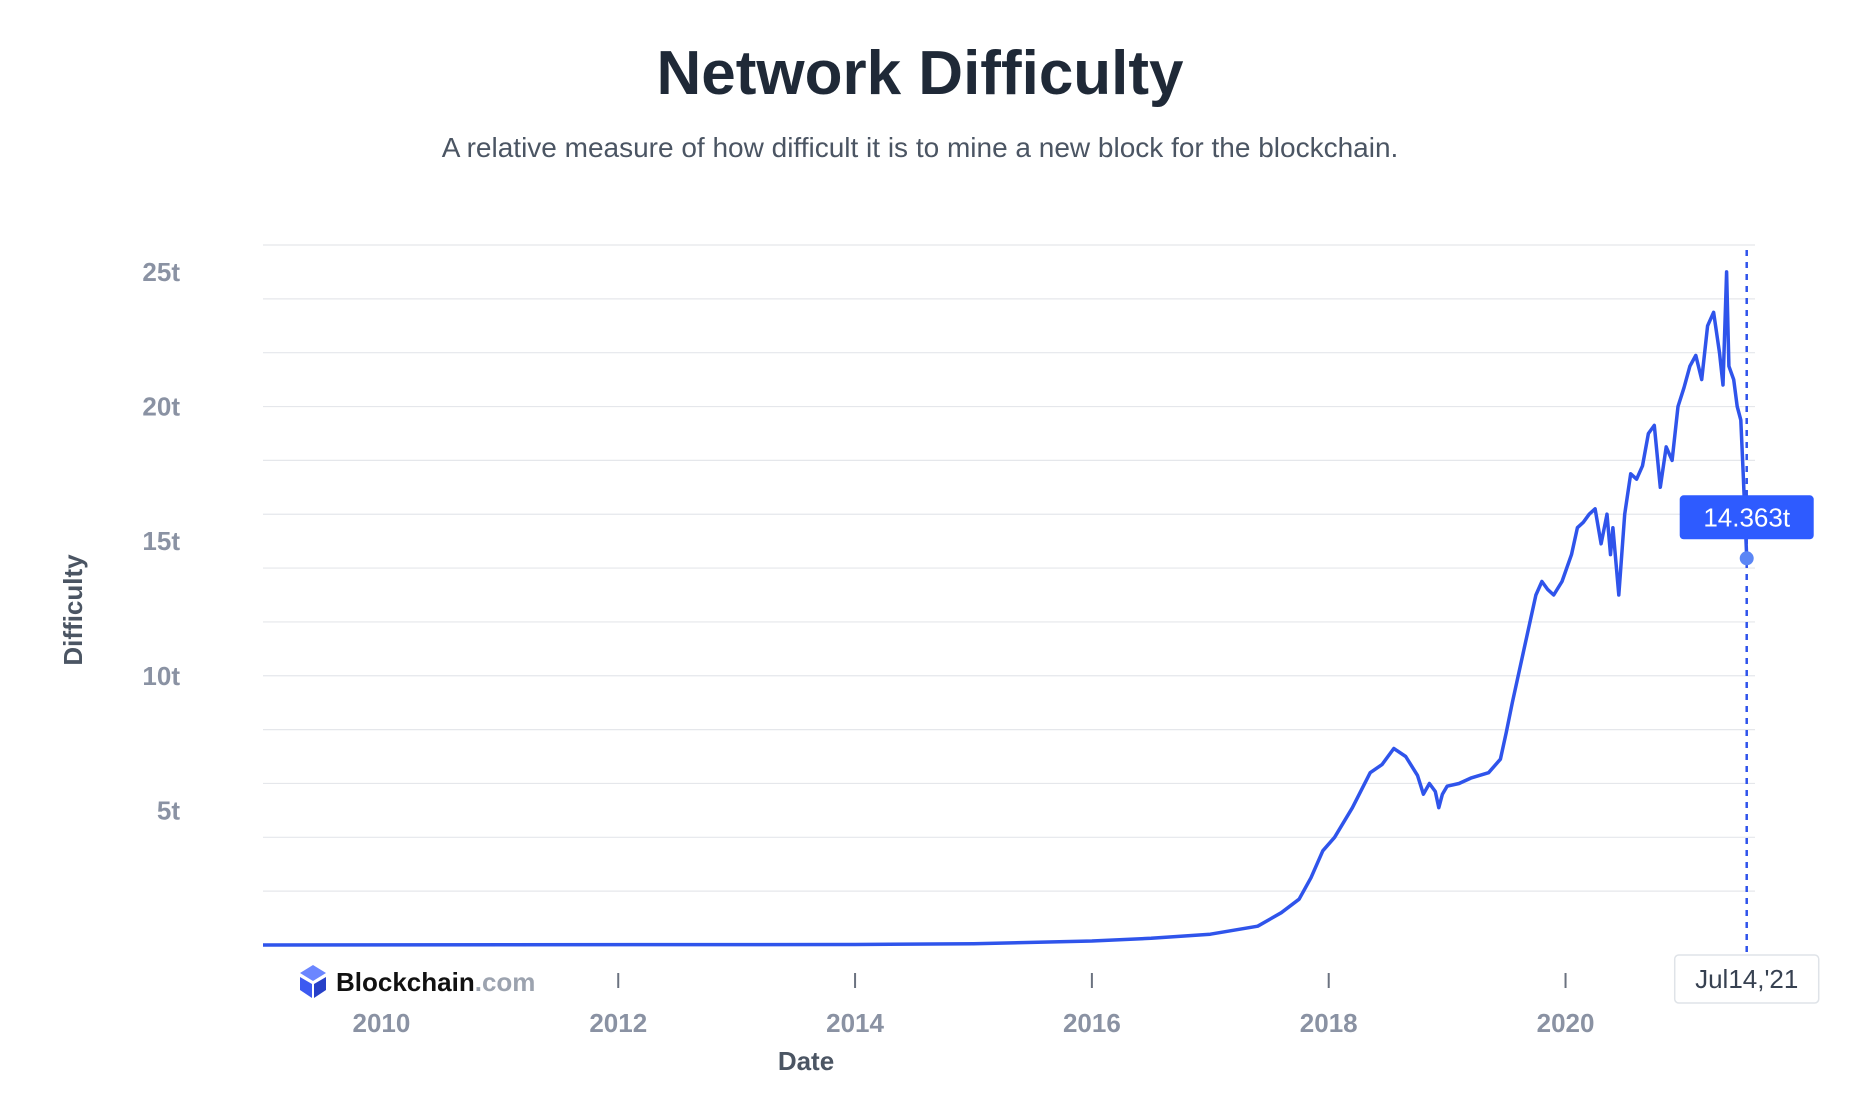 The image size is (1858, 1113). What do you see at coordinates (855, 1023) in the screenshot?
I see `x-tick-label: 2014` at bounding box center [855, 1023].